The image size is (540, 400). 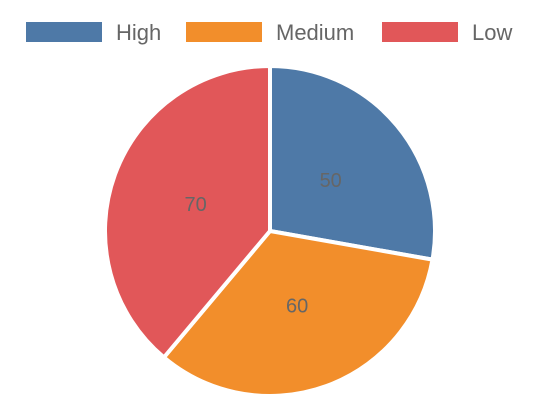 I want to click on slice-value-label-medium: 60, so click(x=297, y=306).